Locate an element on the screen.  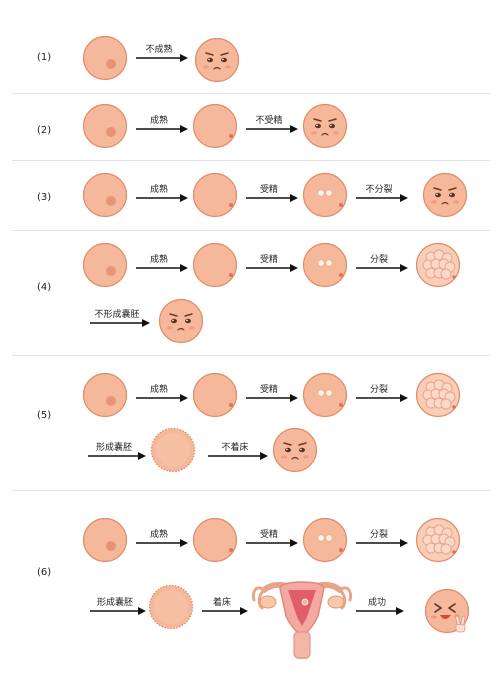
process-arrow: 不受精 is located at coordinates (272, 123).